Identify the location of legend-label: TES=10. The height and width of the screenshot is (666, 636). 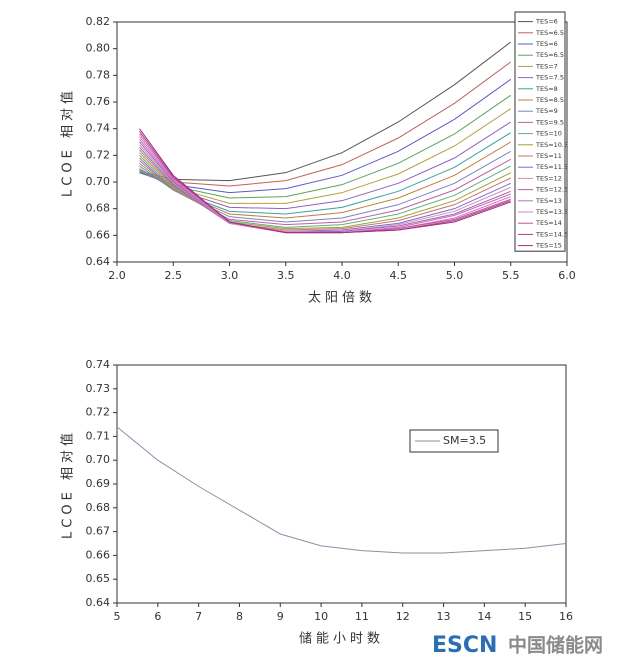
(548, 134).